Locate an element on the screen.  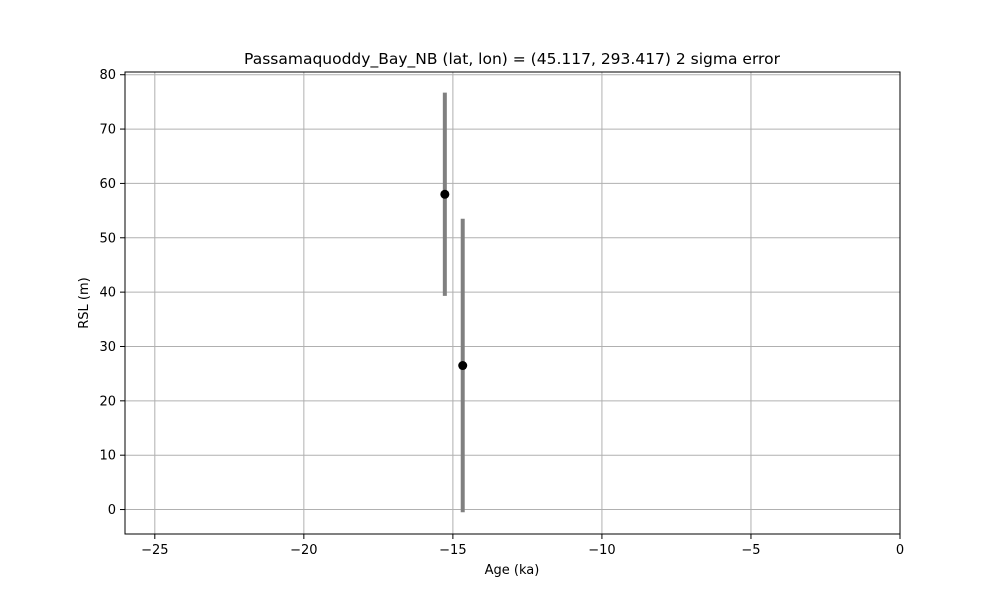
y-tick-label: 50 is located at coordinates (107, 238).